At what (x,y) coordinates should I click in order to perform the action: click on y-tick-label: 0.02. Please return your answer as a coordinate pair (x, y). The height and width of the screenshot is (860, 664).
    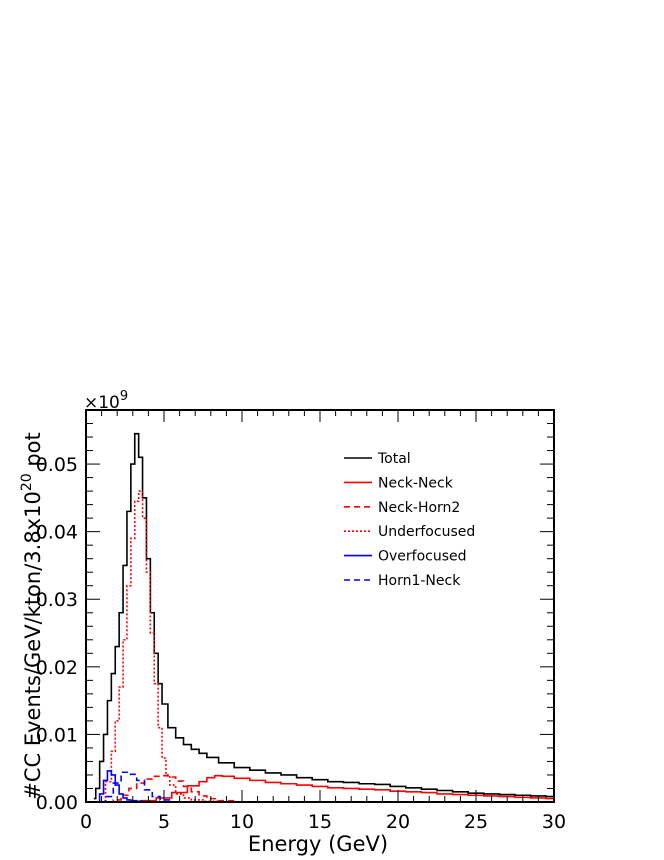
    Looking at the image, I should click on (57, 668).